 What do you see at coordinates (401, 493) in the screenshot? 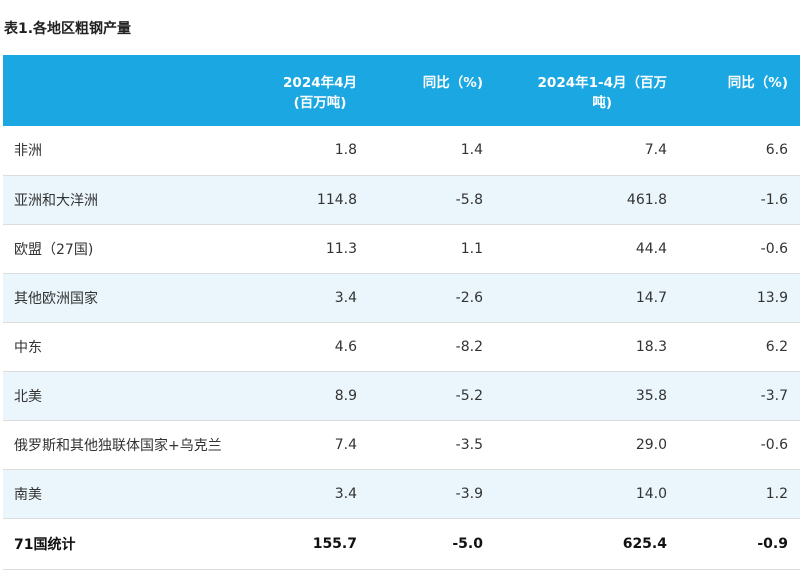
I see `table-row: 南美 3.4 -3.9 14.0 1.2` at bounding box center [401, 493].